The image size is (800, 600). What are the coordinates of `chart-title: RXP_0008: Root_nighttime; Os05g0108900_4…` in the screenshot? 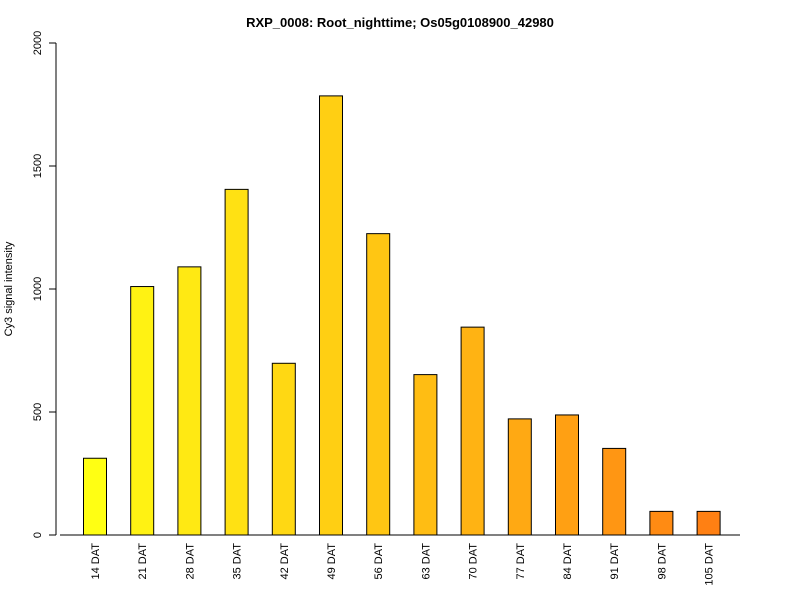 It's located at (400, 22).